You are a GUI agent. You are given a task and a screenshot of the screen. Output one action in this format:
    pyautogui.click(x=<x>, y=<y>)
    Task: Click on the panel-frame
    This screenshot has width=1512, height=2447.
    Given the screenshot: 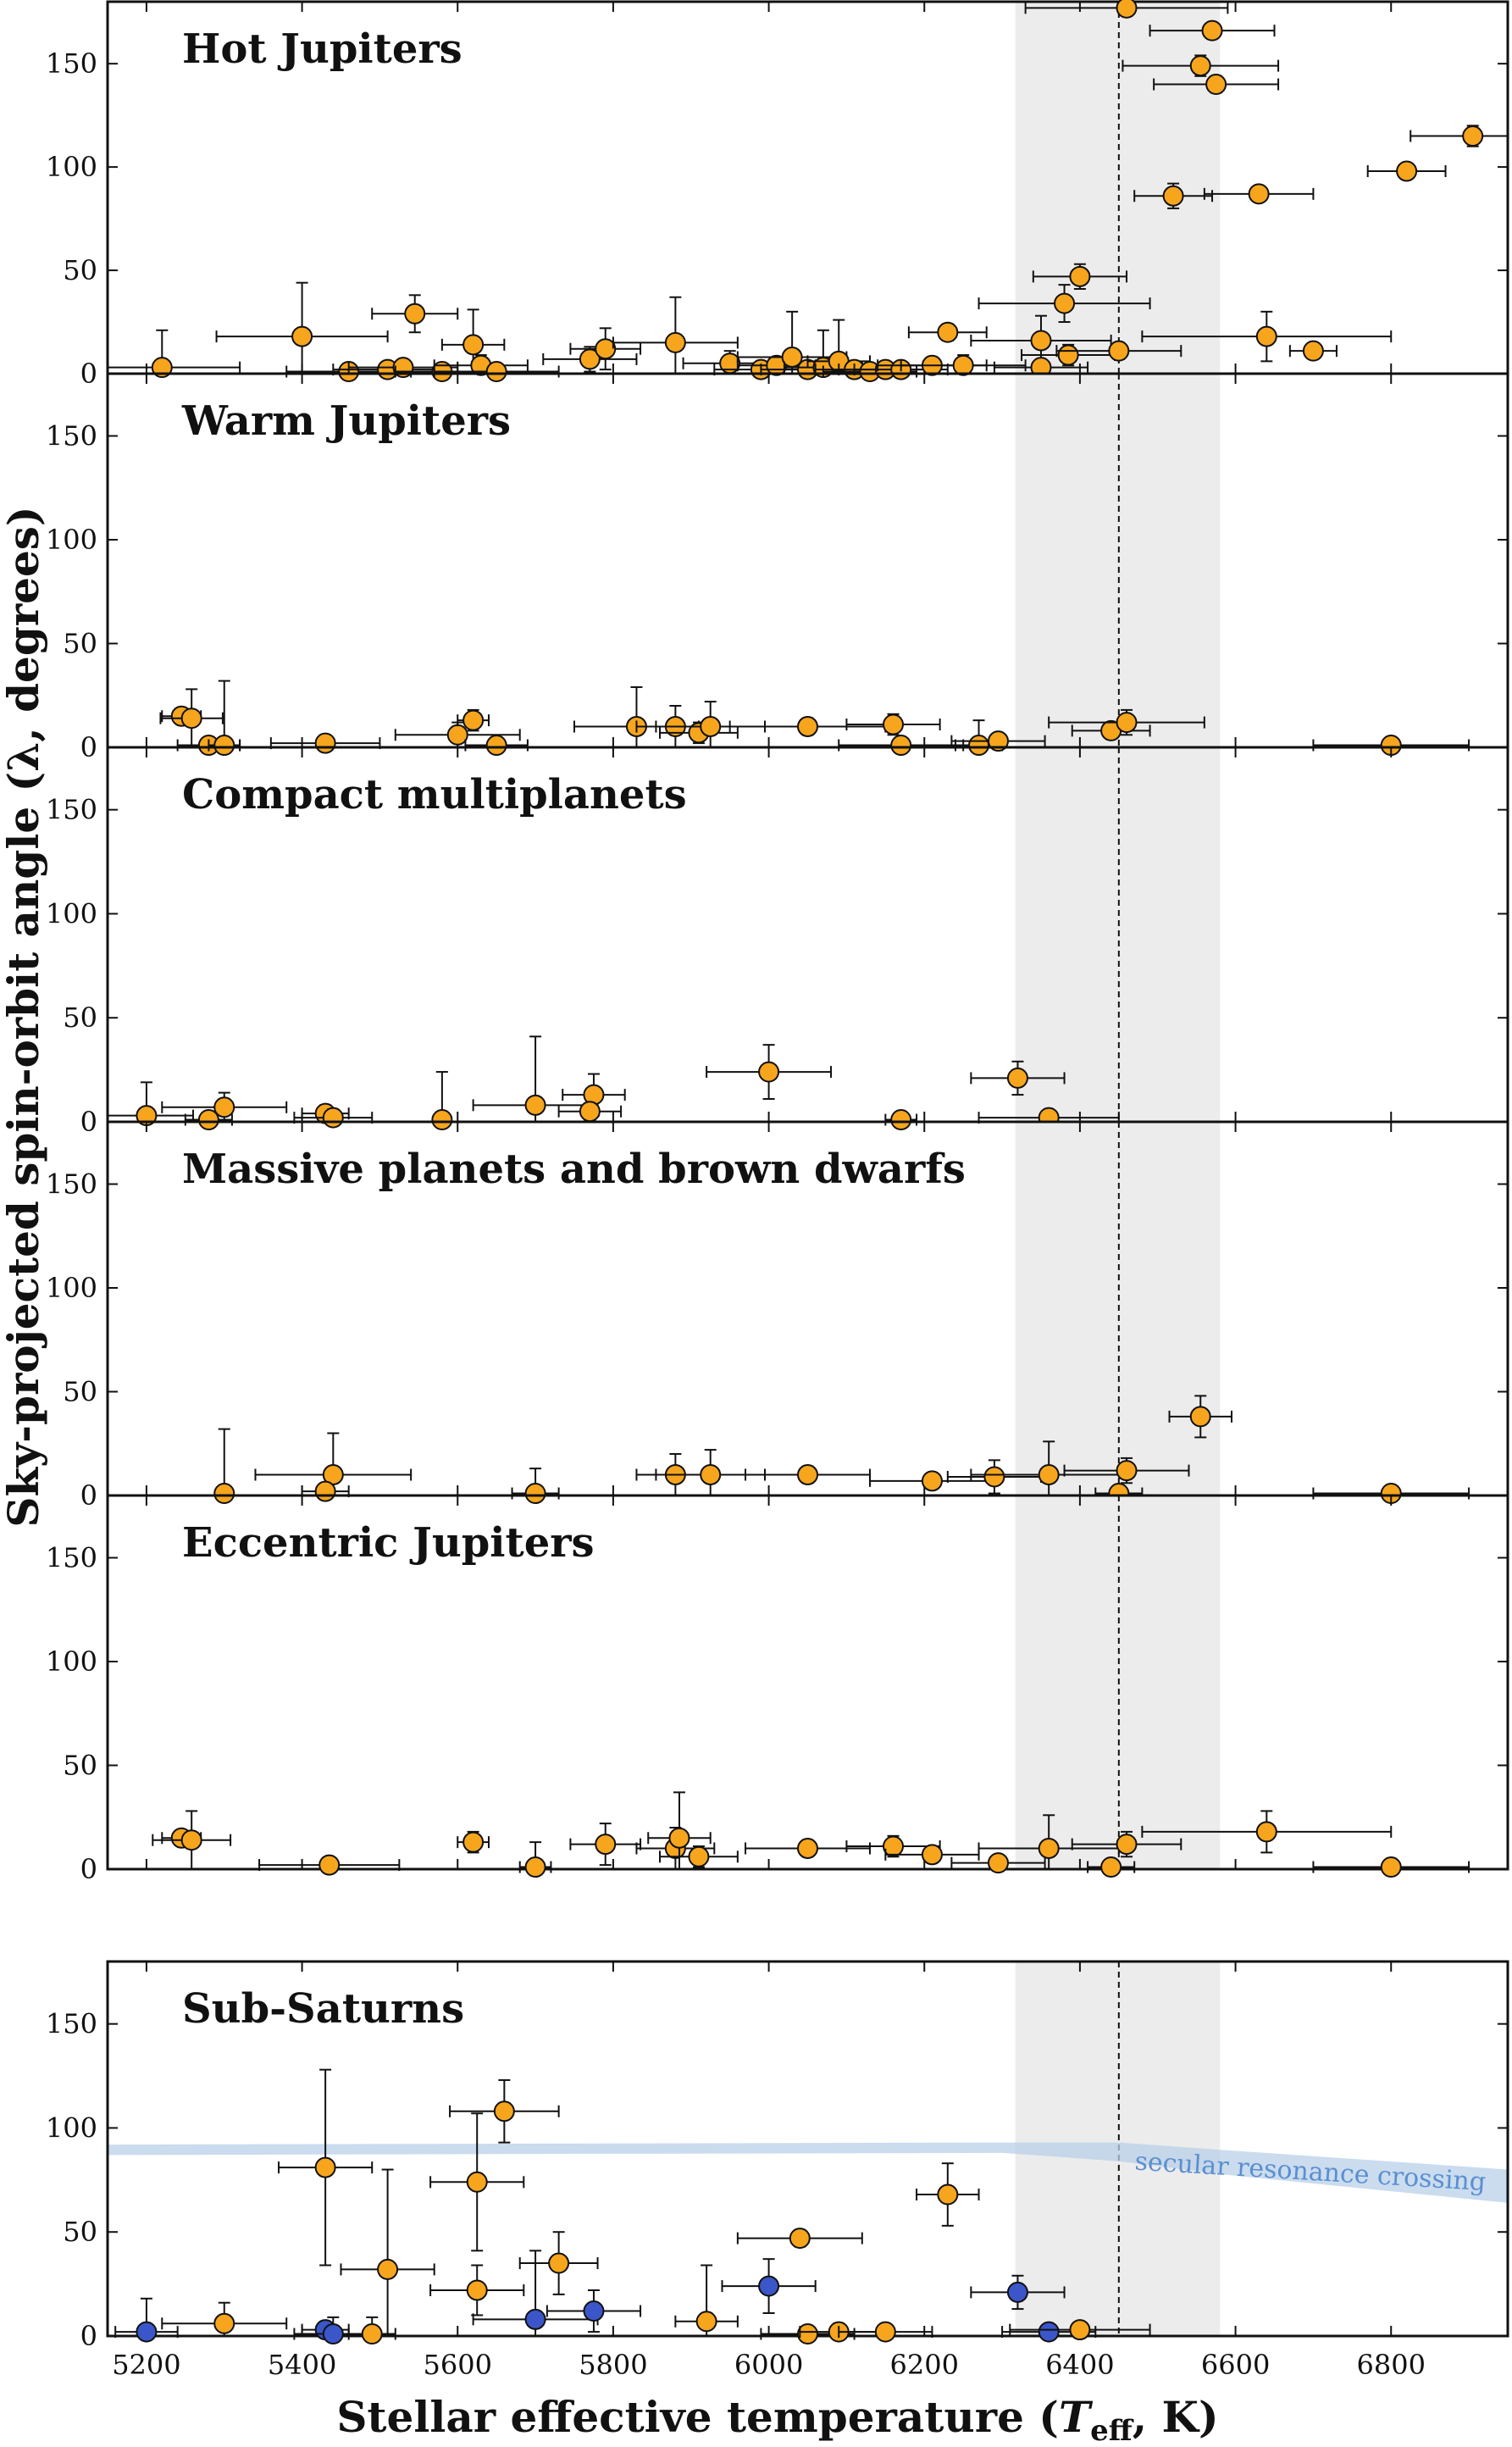 What is the action you would take?
    pyautogui.click(x=807, y=1682)
    